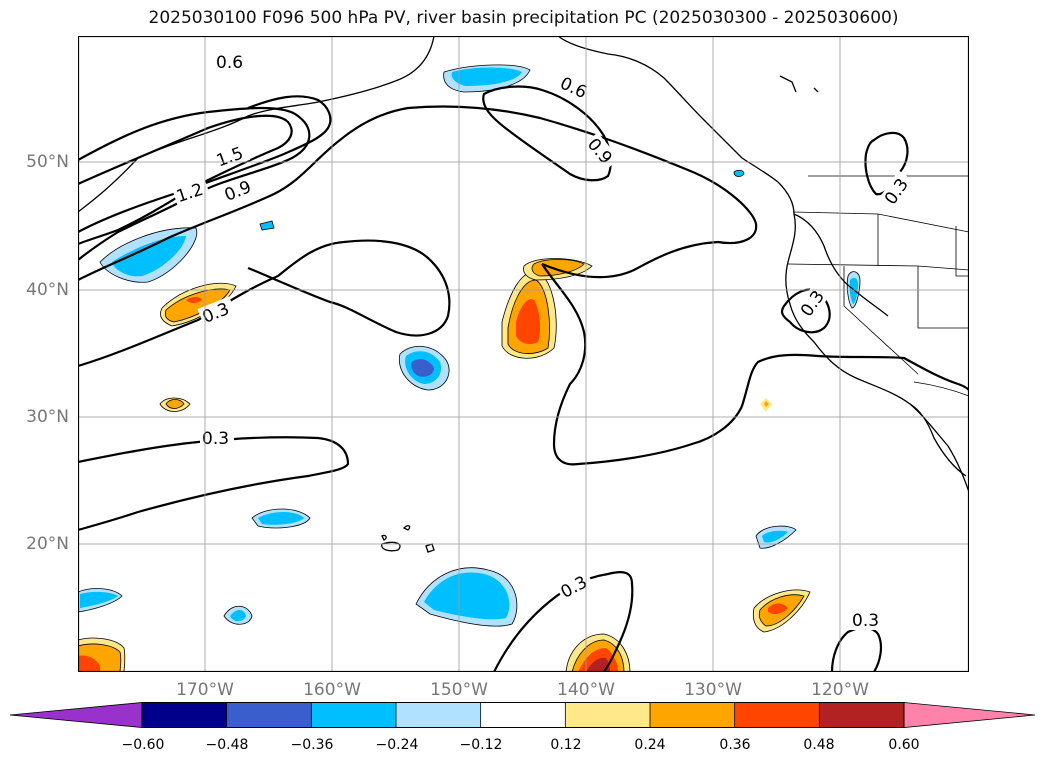  I want to click on colorbar-segments, so click(523, 715).